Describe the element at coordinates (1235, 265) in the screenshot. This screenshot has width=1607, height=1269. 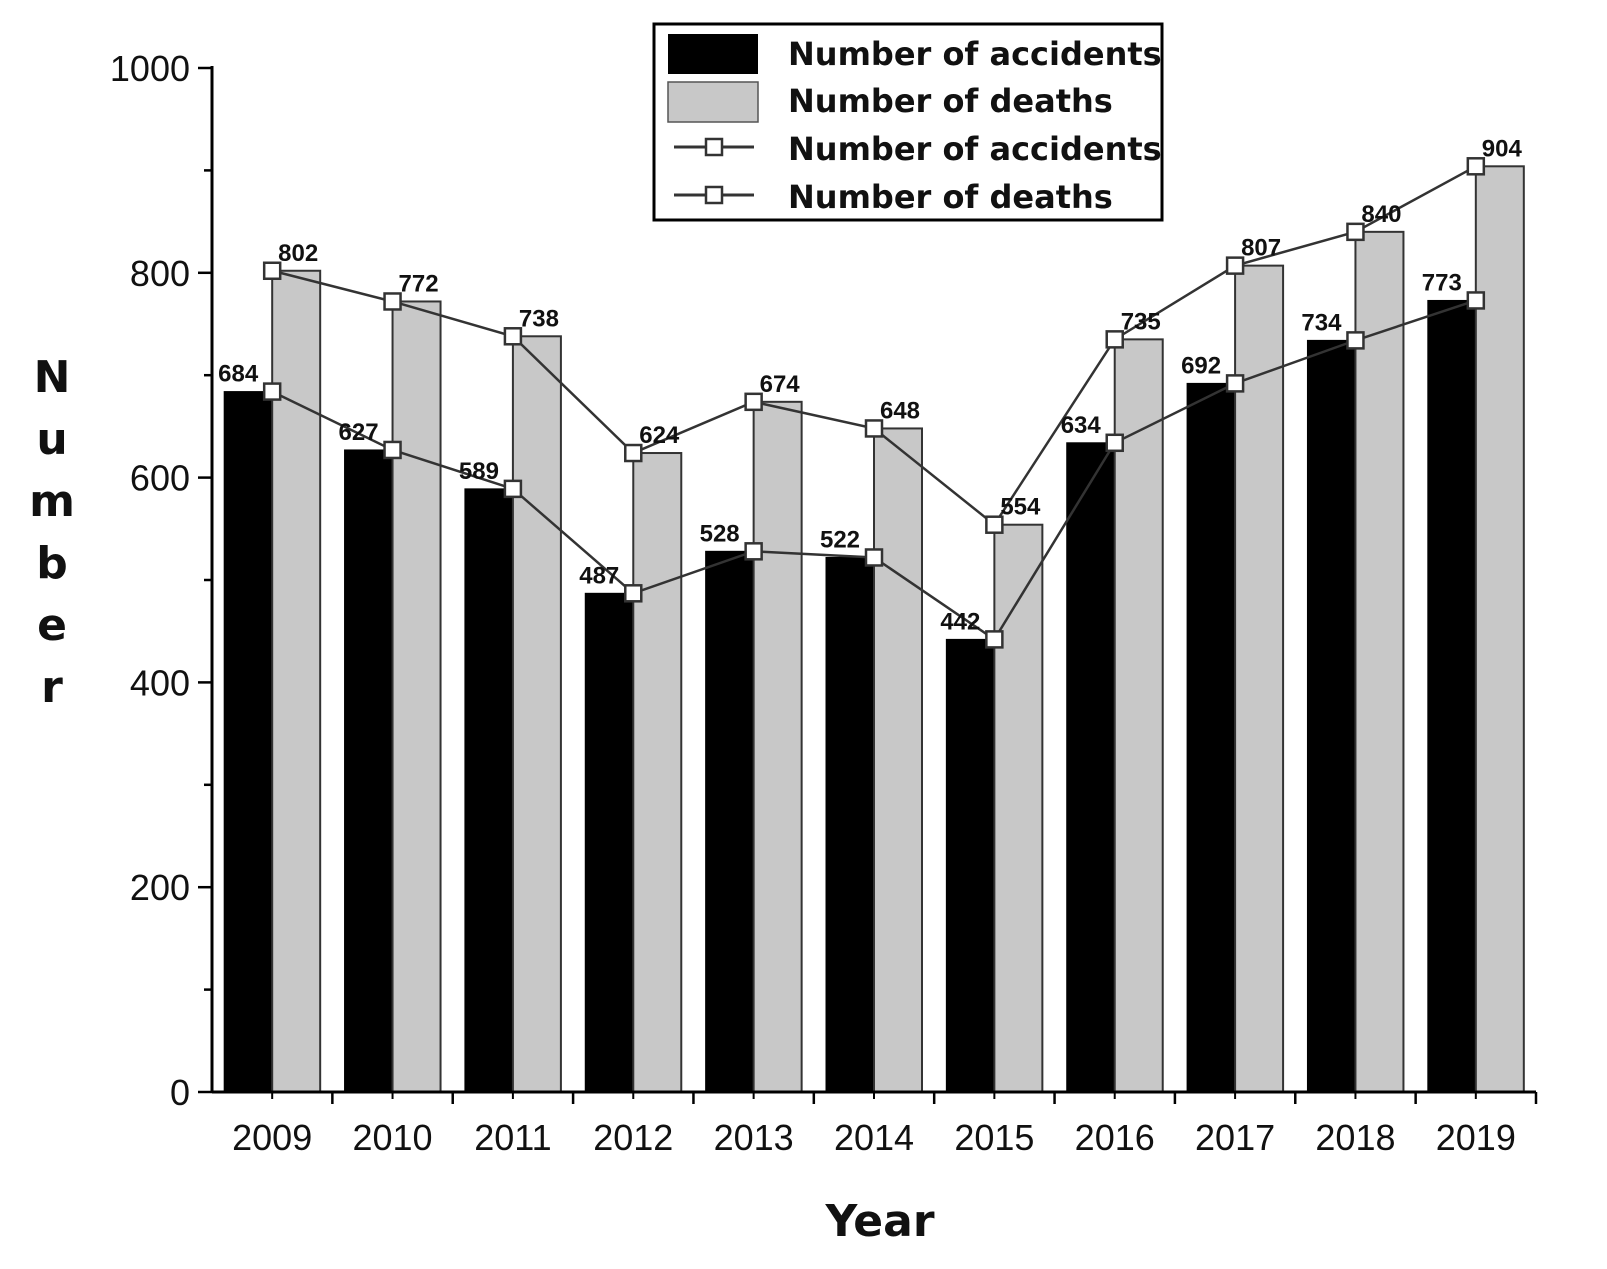
I see `marker-deaths-2017` at that location.